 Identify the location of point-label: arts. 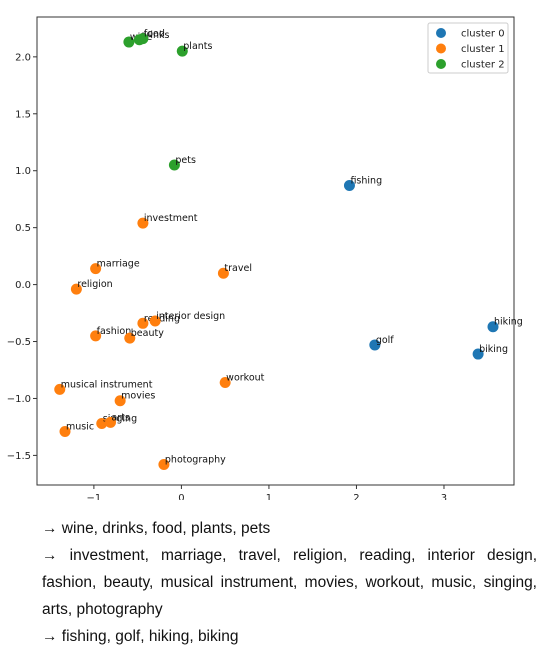
(121, 417).